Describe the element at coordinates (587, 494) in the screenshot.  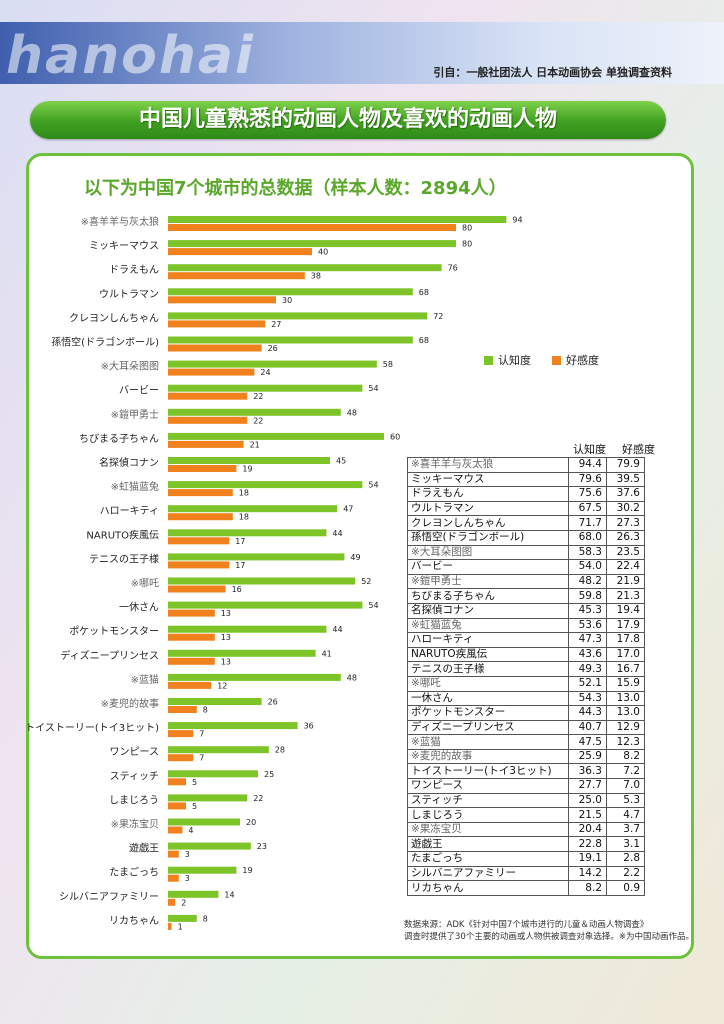
I see `table-cell-awareness: 75.6` at that location.